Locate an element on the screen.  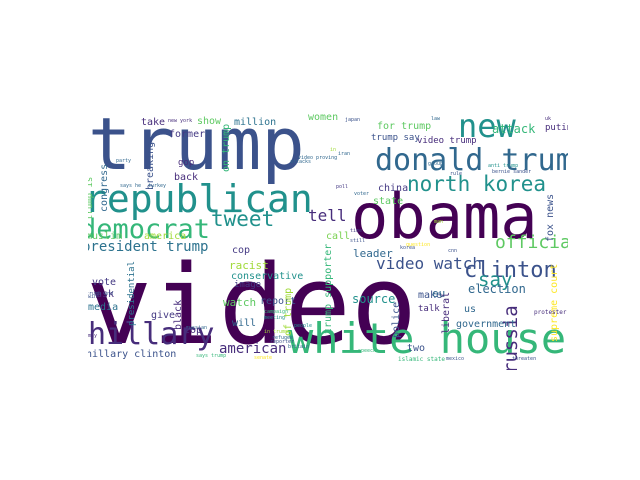
word: party is located at coordinates (124, 161).